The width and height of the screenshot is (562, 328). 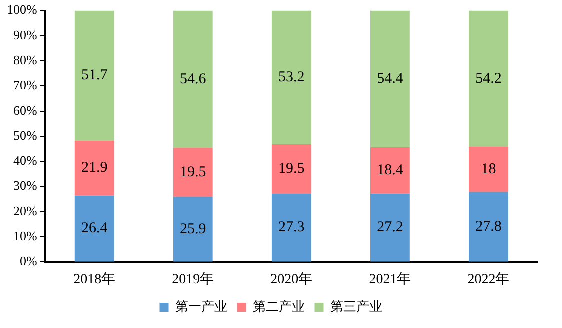 What do you see at coordinates (25, 85) in the screenshot?
I see `y-tick-label: 70%` at bounding box center [25, 85].